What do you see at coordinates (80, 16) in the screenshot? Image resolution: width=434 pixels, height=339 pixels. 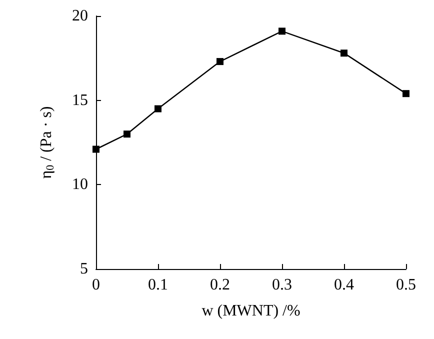 I see `y-tick-label: 20` at bounding box center [80, 16].